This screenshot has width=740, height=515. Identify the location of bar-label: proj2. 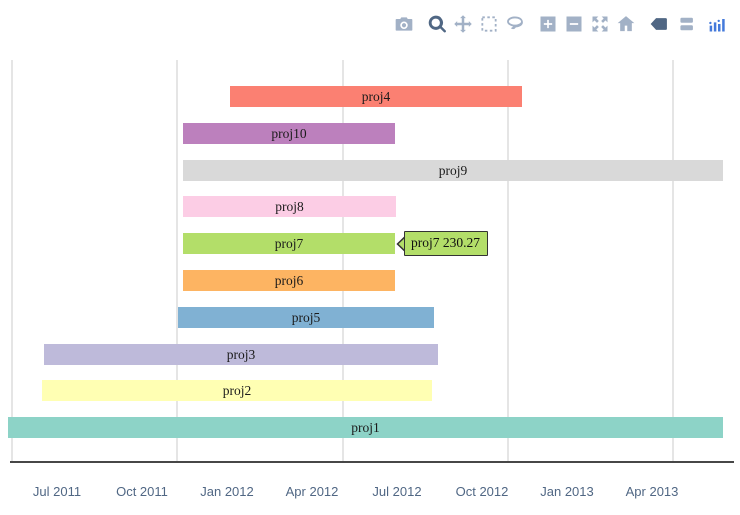
(237, 390).